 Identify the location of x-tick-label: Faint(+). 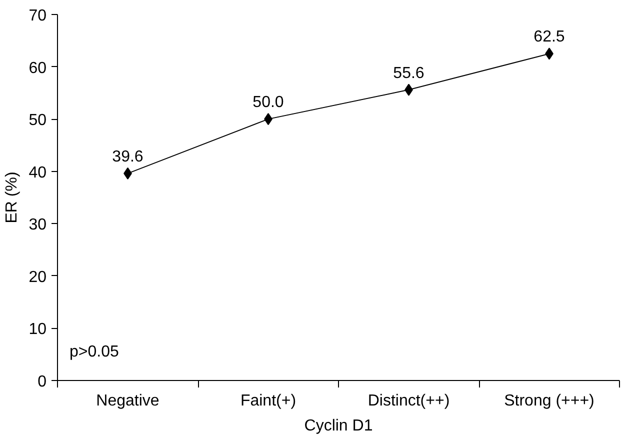
(268, 401).